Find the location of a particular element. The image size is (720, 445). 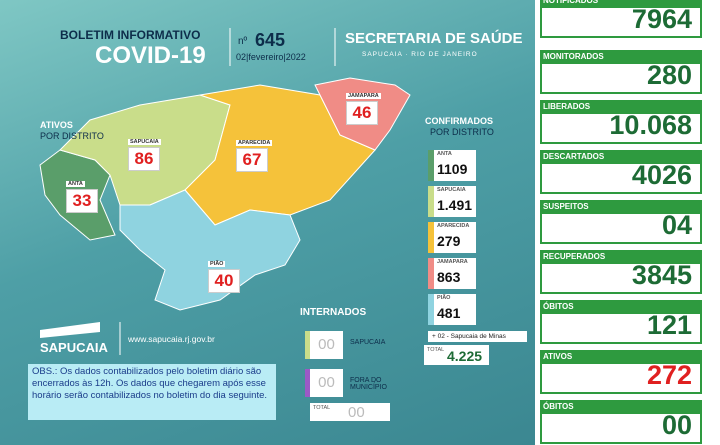

stat-value-box: 280 is located at coordinates (621, 76).